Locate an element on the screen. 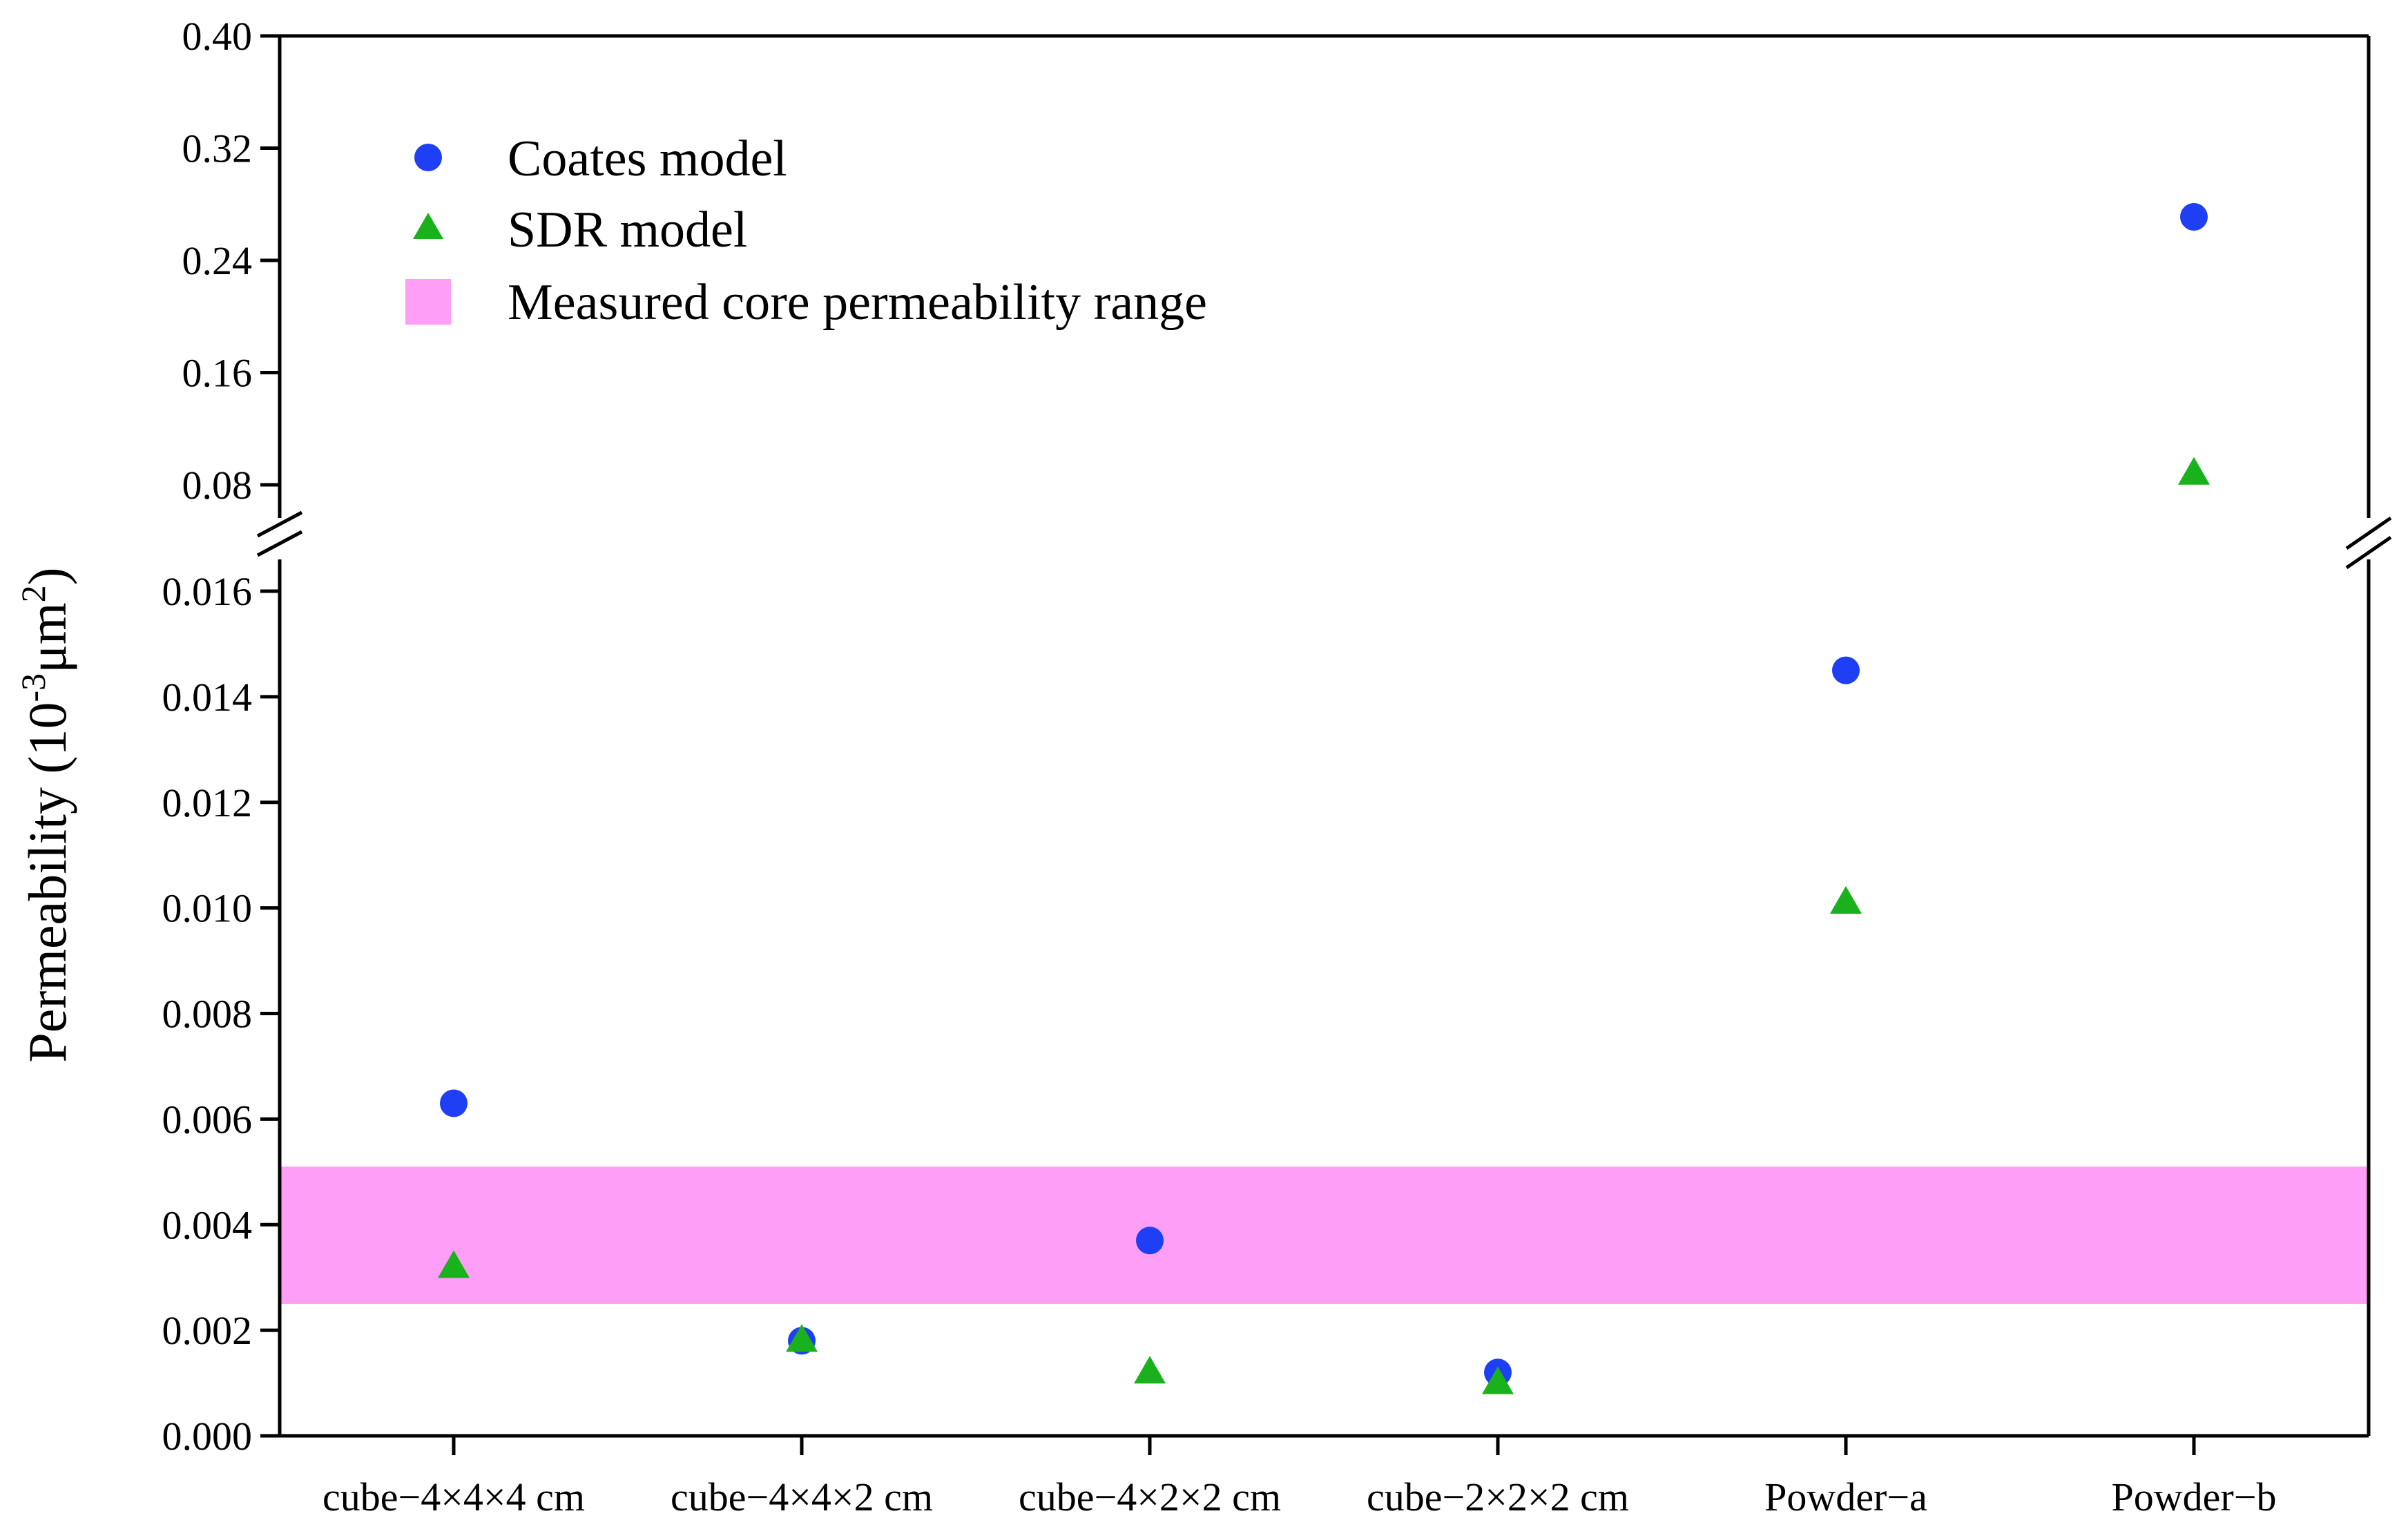  y-tick-label-upper-3: 0.32 is located at coordinates (217, 148).